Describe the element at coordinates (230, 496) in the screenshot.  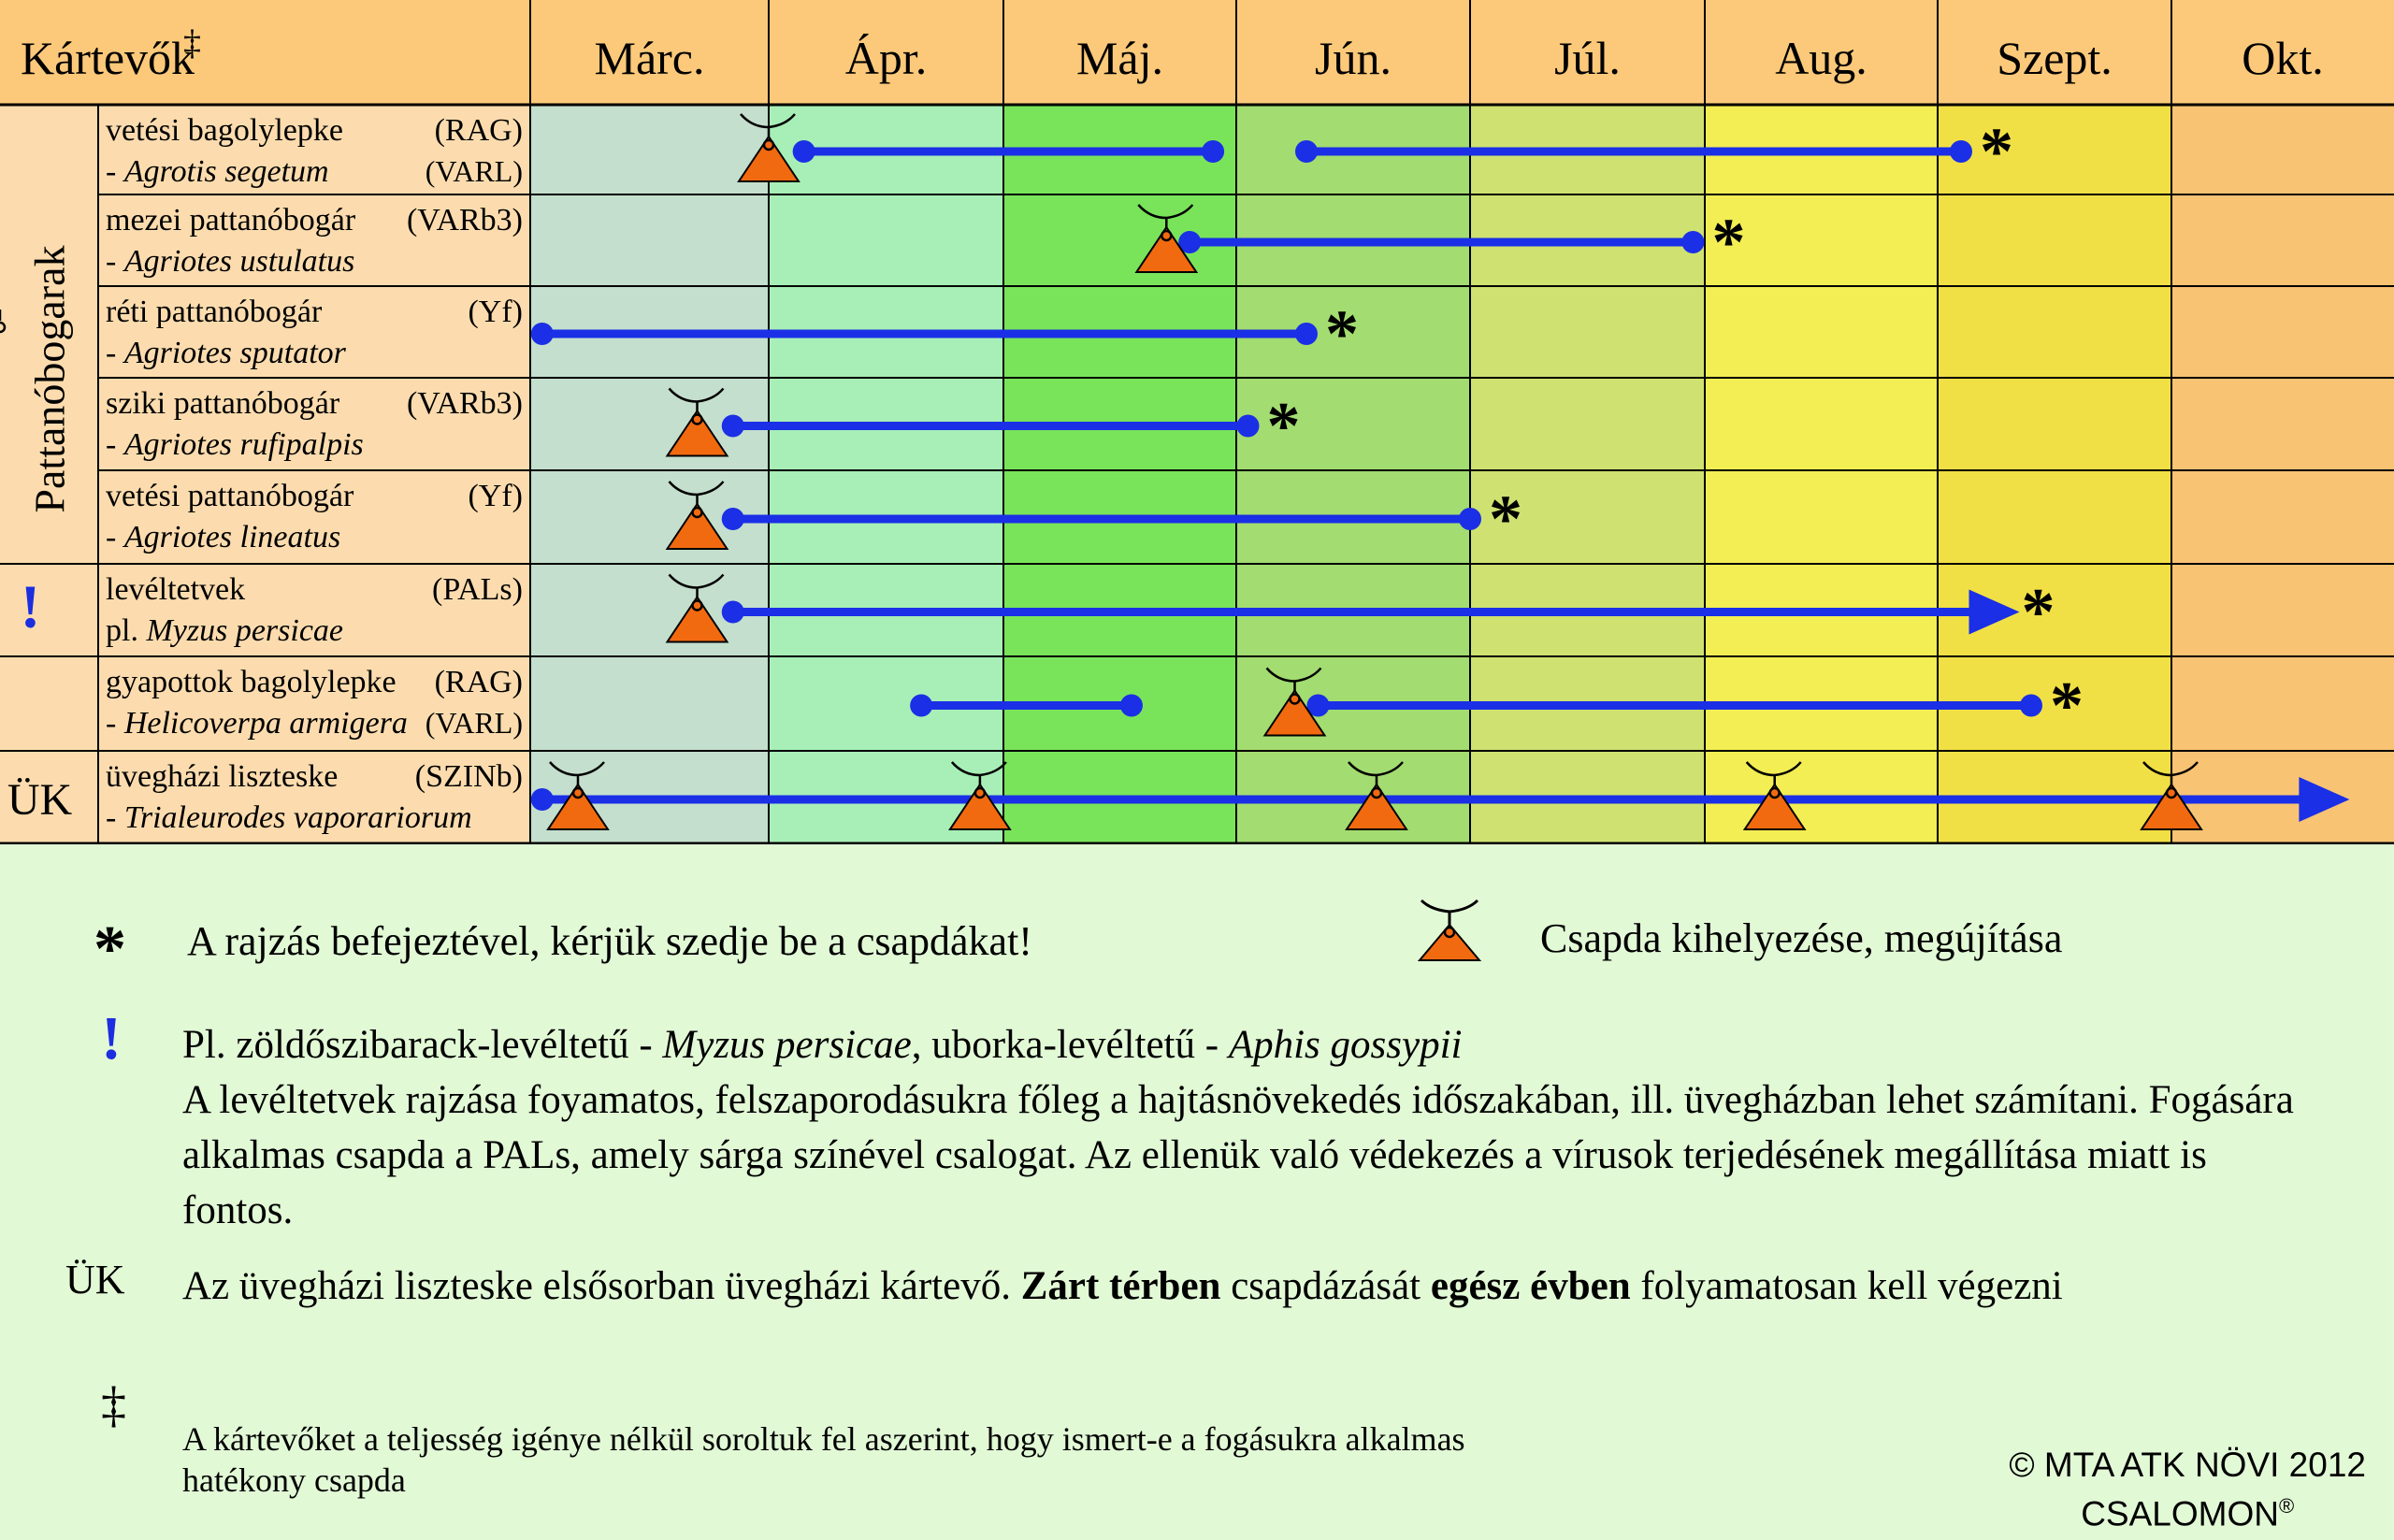
I see `pest-name-5: vetési pattanóbogár` at that location.